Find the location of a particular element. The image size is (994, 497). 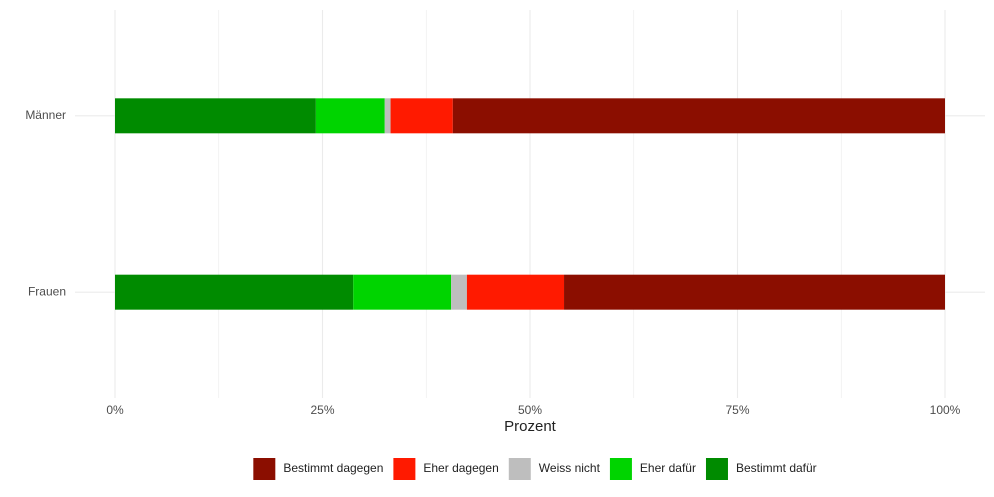

legend-label: Eher dagegen is located at coordinates (460, 468).